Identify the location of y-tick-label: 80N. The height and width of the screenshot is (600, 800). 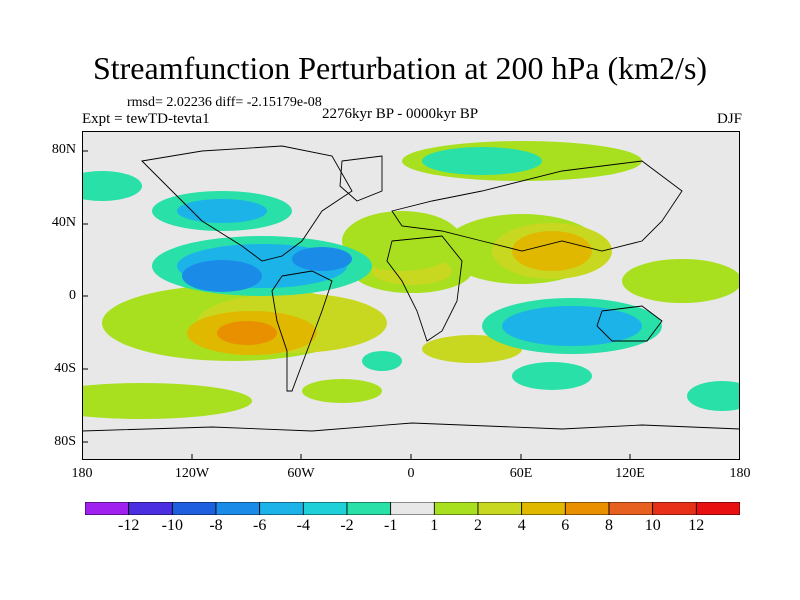
(63, 149).